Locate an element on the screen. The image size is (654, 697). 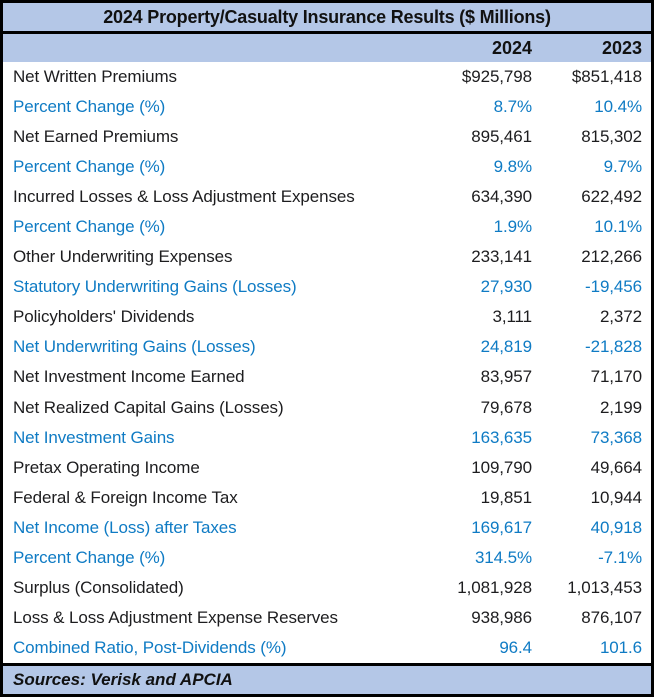
table-row: Net Investment Gains 163,635 73,368 is located at coordinates (327, 438).